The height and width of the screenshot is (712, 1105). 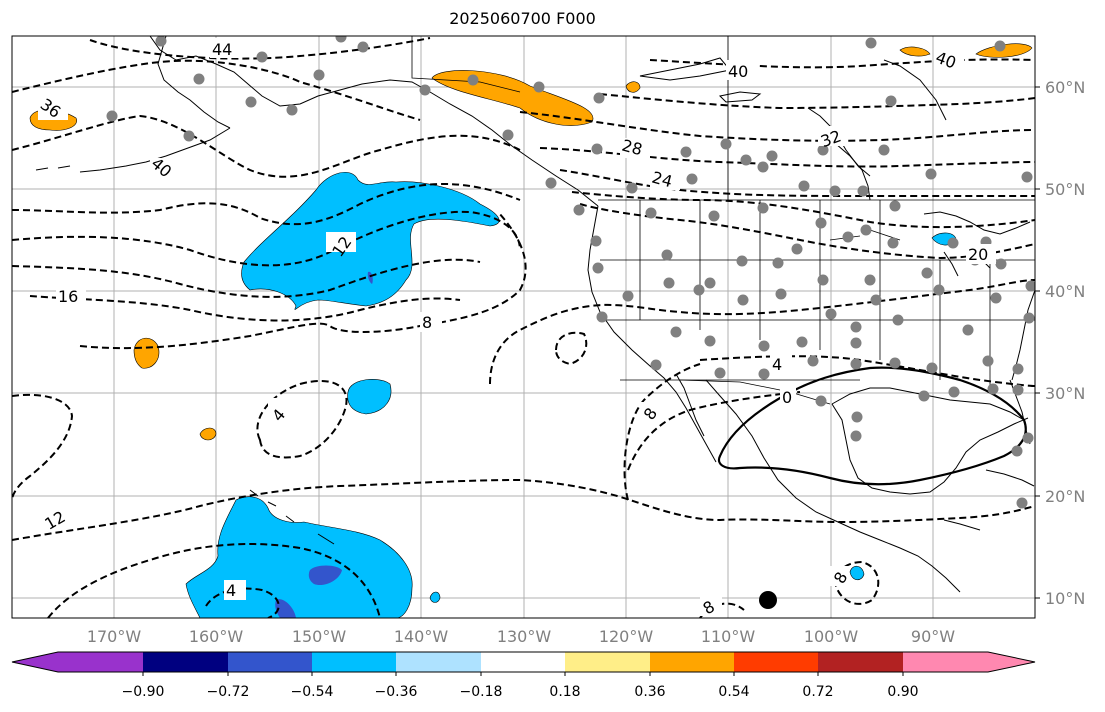 I want to click on lat-label: 60°N, so click(x=1065, y=87).